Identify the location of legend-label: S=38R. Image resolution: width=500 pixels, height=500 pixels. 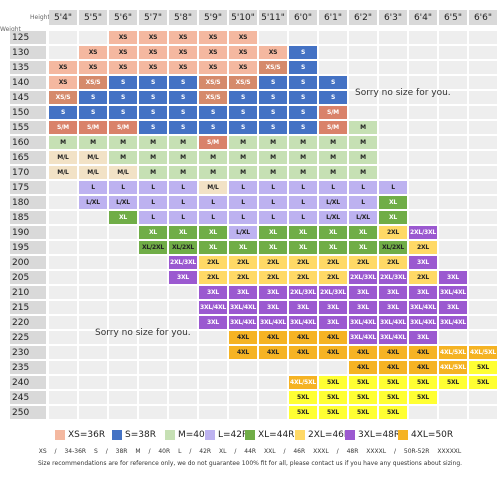
(140, 435).